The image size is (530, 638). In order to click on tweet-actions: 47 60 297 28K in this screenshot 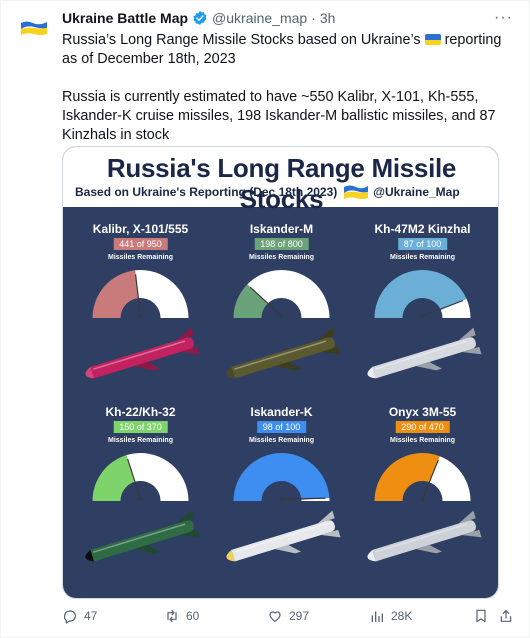, I will do `click(288, 619)`.